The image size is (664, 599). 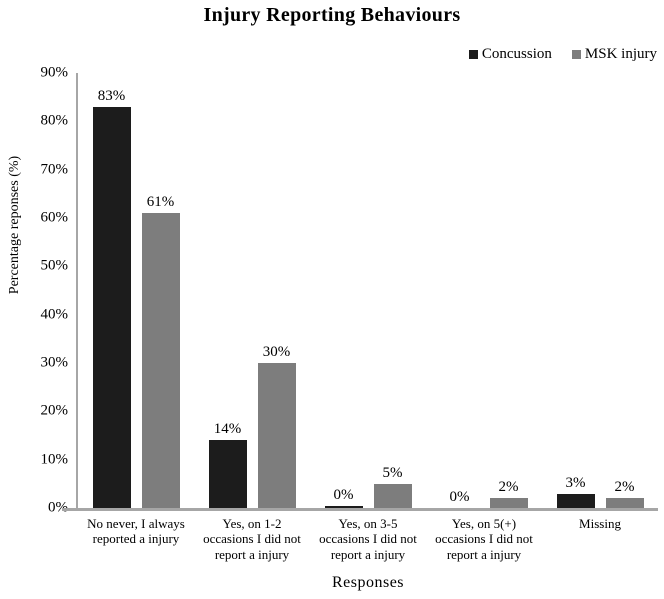 What do you see at coordinates (600, 290) in the screenshot?
I see `bar-group: 3% 2%` at bounding box center [600, 290].